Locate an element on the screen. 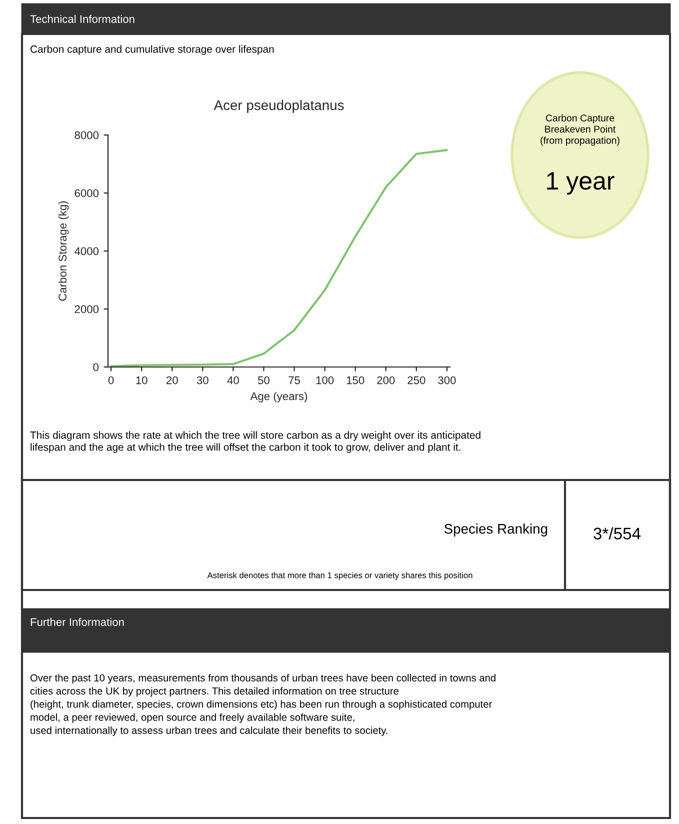 The width and height of the screenshot is (679, 824). text: This diagram shows the rate at which the tree will store carbon as a dry weight over its anticipated lifespan and the age at which the tree will offset the carbon it took to grow, deliver and plant it. is located at coordinates (255, 442).